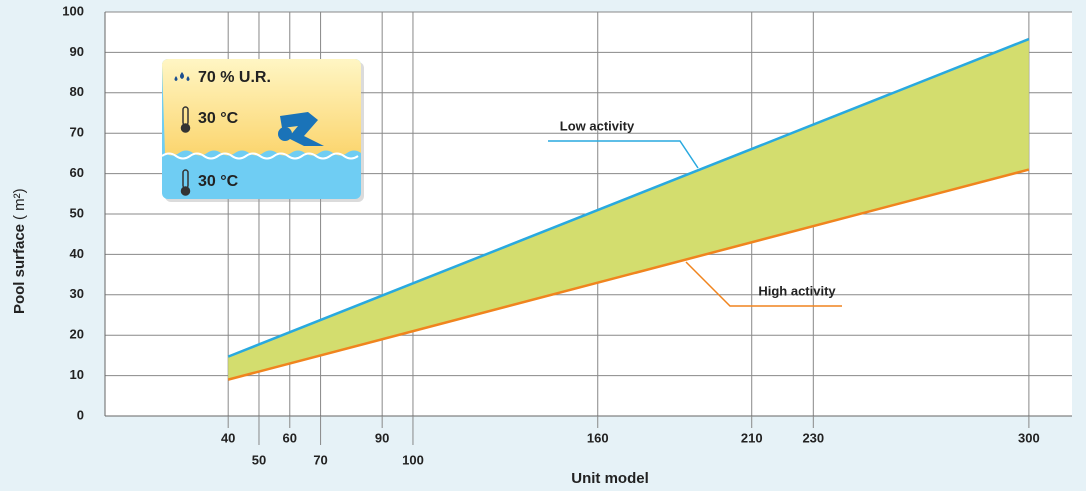  Describe the element at coordinates (19, 204) in the screenshot. I see `y-axis-unit: ( m²)` at that location.